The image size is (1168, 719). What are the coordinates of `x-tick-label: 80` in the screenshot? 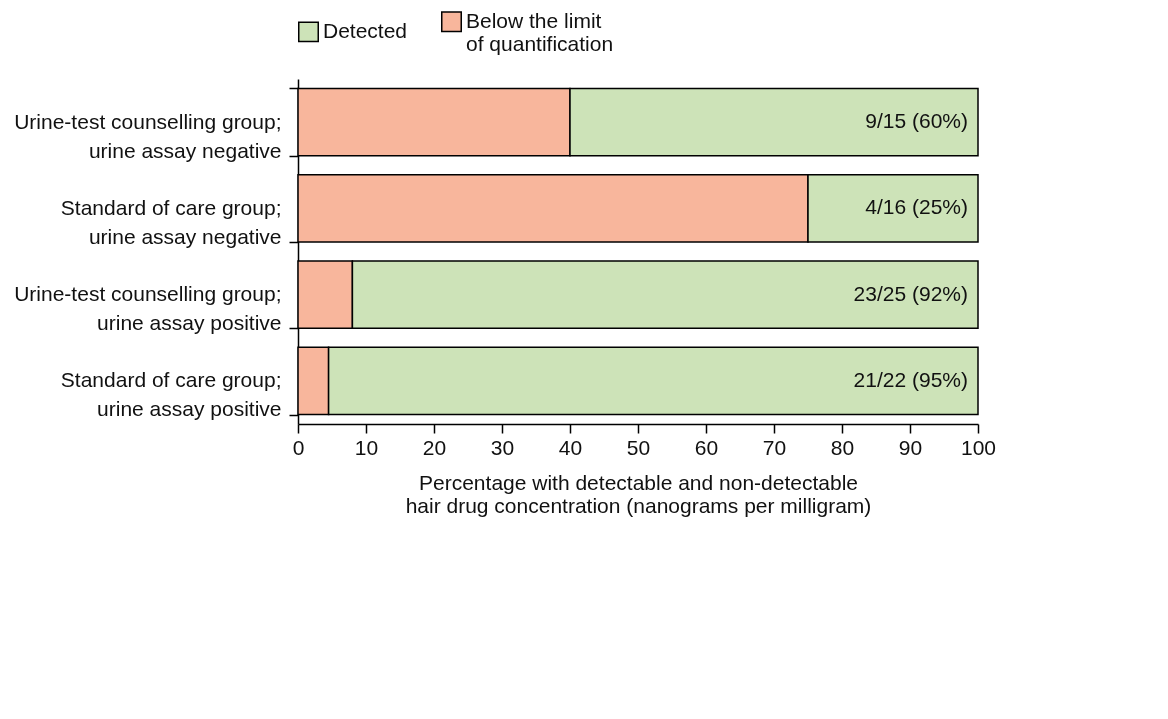 It's located at (842, 447).